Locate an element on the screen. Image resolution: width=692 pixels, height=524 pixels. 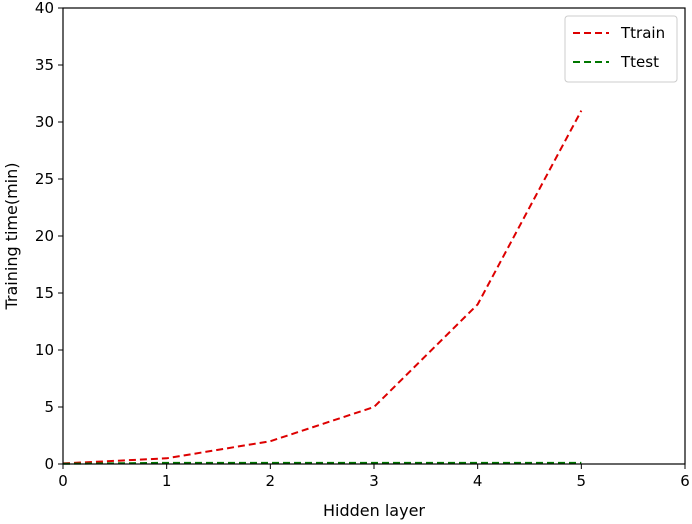
legend-frame is located at coordinates (621, 49).